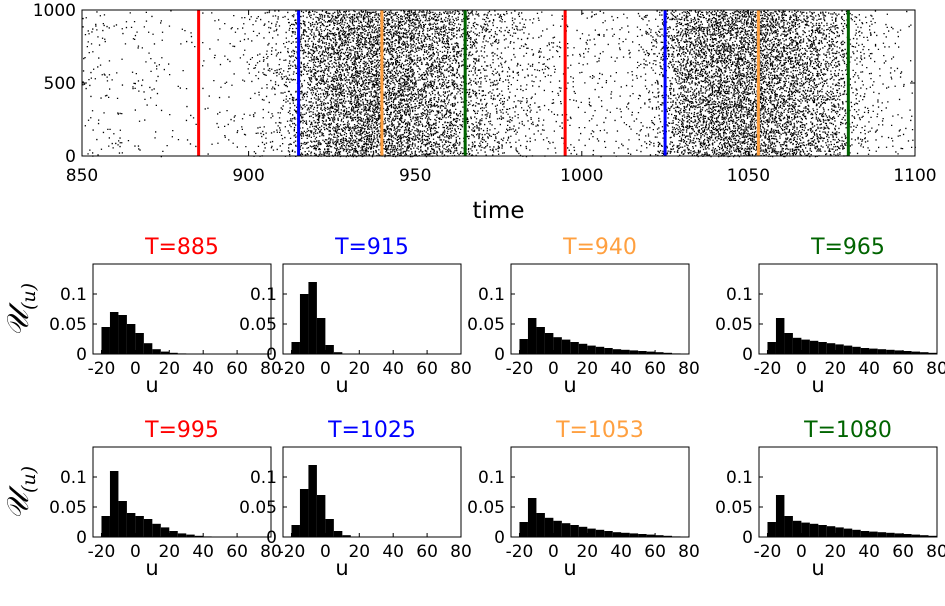  Describe the element at coordinates (54, 11) in the screenshot. I see `raster-ytick-label: 1000` at that location.